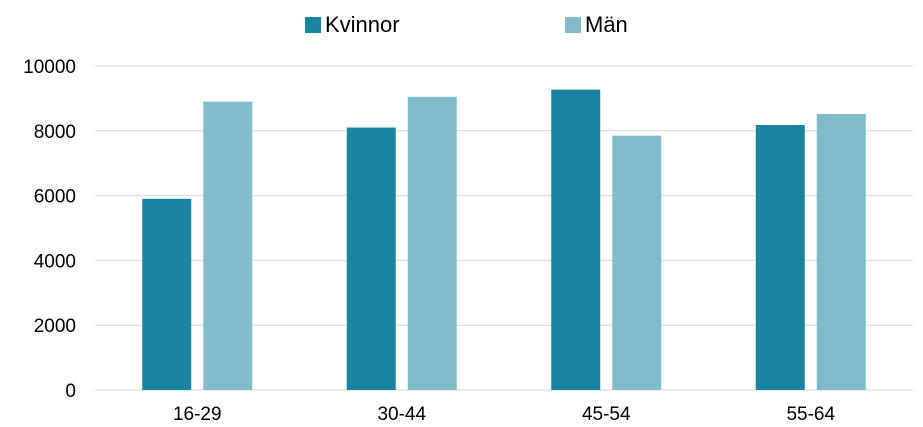 This screenshot has height=427, width=923. I want to click on legend-label-man: Män, so click(606, 24).